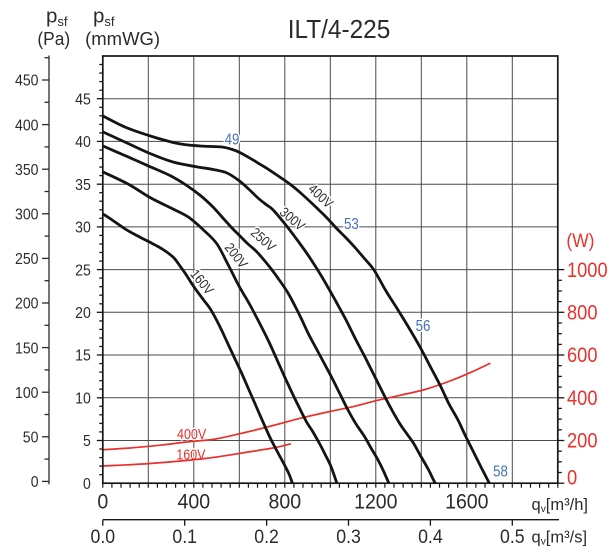  Describe the element at coordinates (560, 505) in the screenshot. I see `svg-text: qv[m³/h]` at that location.